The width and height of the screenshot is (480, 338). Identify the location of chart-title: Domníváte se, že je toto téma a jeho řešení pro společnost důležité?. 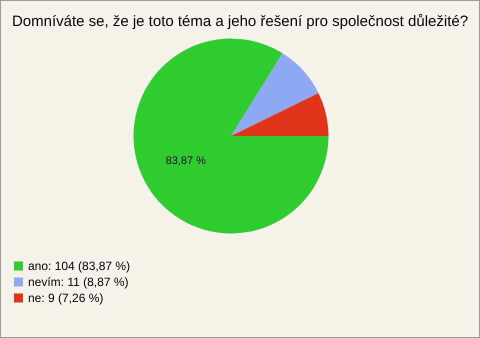
(240, 21).